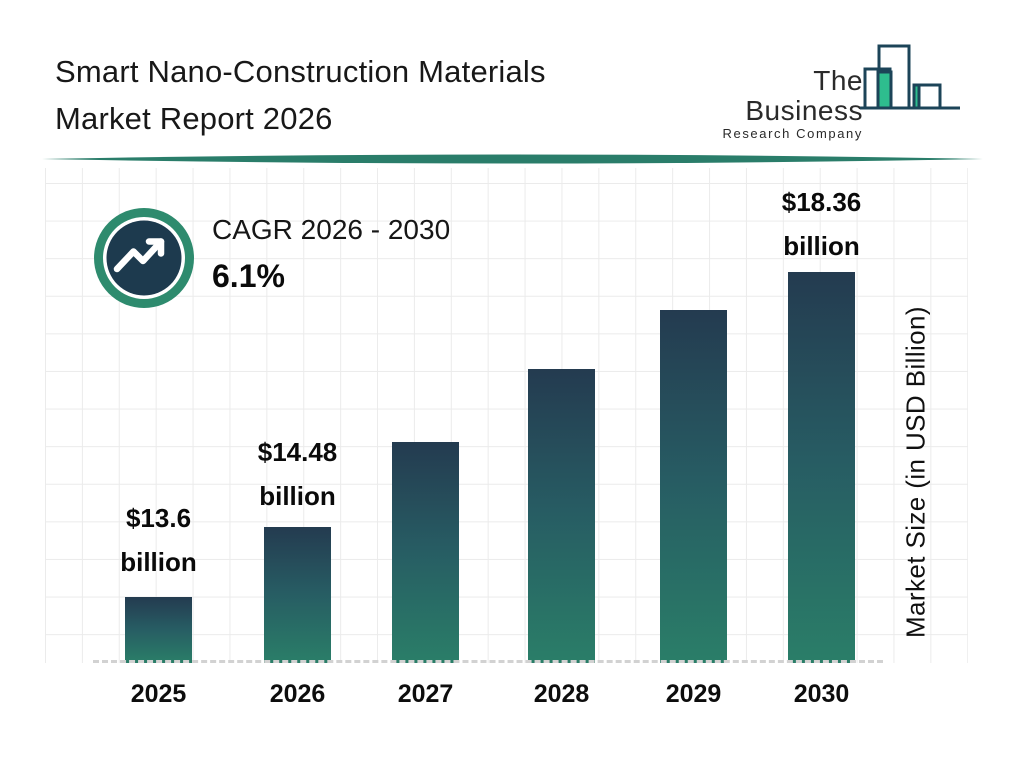 This screenshot has width=1024, height=768. I want to click on bar-2028, so click(561, 516).